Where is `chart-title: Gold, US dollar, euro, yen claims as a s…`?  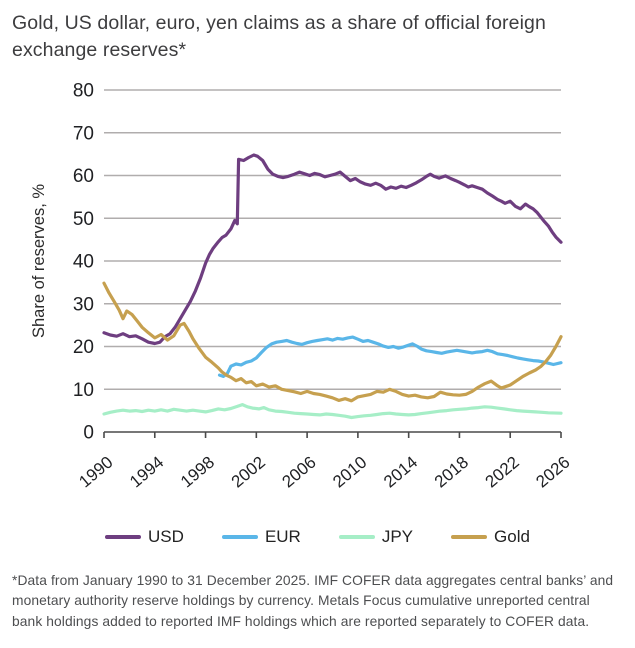
chart-title: Gold, US dollar, euro, yen claims as a s… is located at coordinates (279, 36).